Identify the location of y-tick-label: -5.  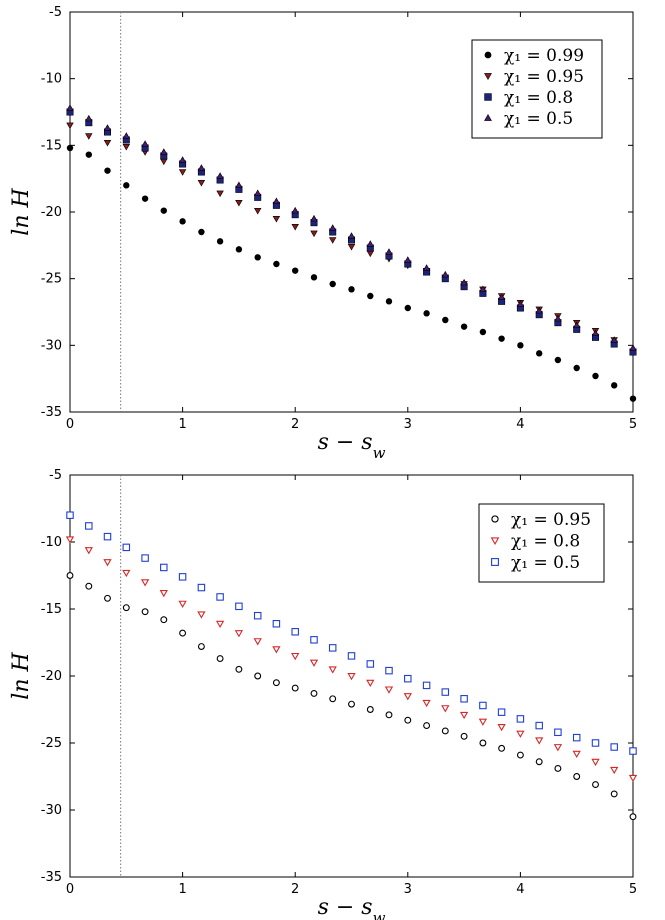
(55, 12).